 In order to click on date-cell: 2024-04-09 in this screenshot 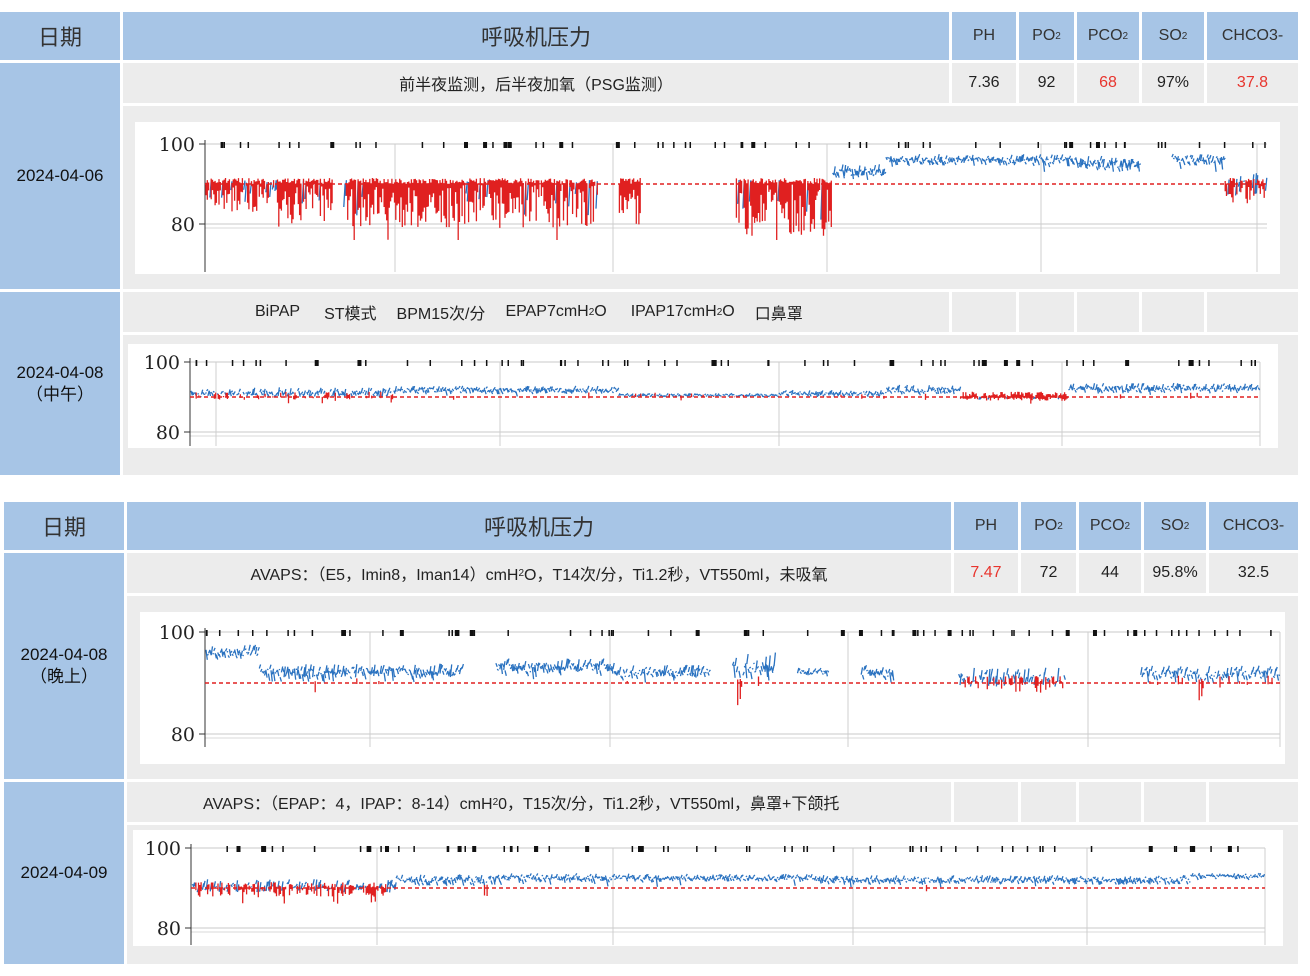, I will do `click(64, 873)`.